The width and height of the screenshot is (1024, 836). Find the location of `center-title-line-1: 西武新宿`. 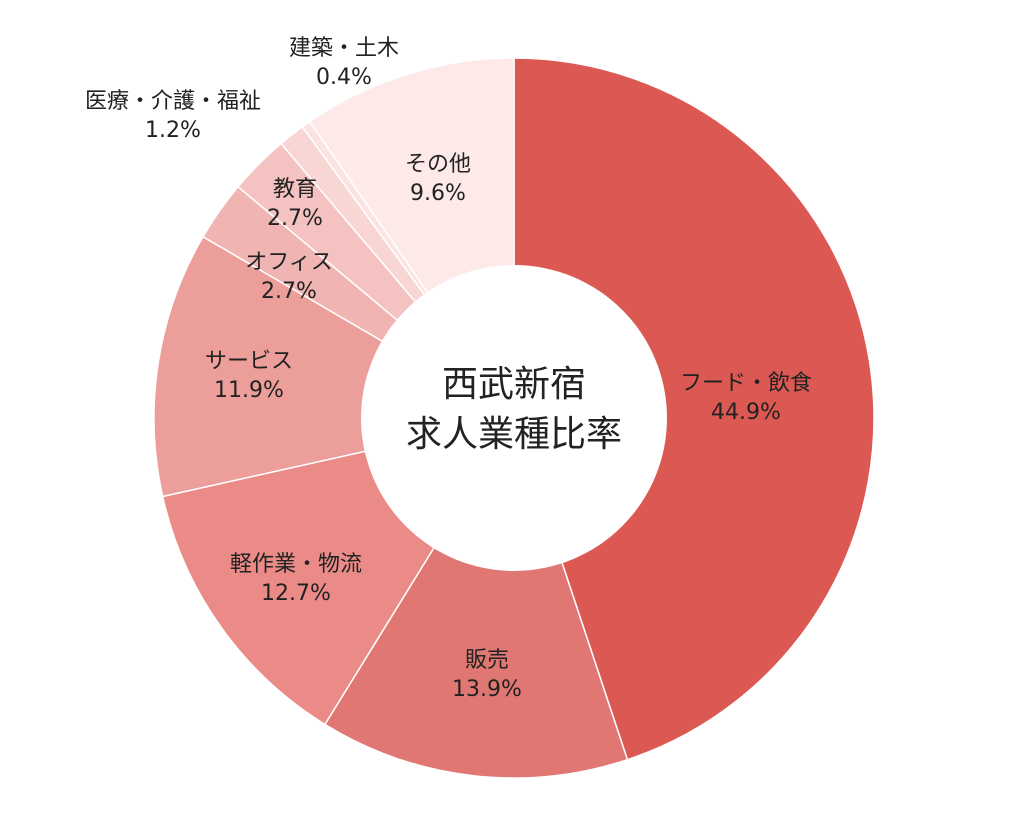

center-title-line-1: 西武新宿 is located at coordinates (514, 384).